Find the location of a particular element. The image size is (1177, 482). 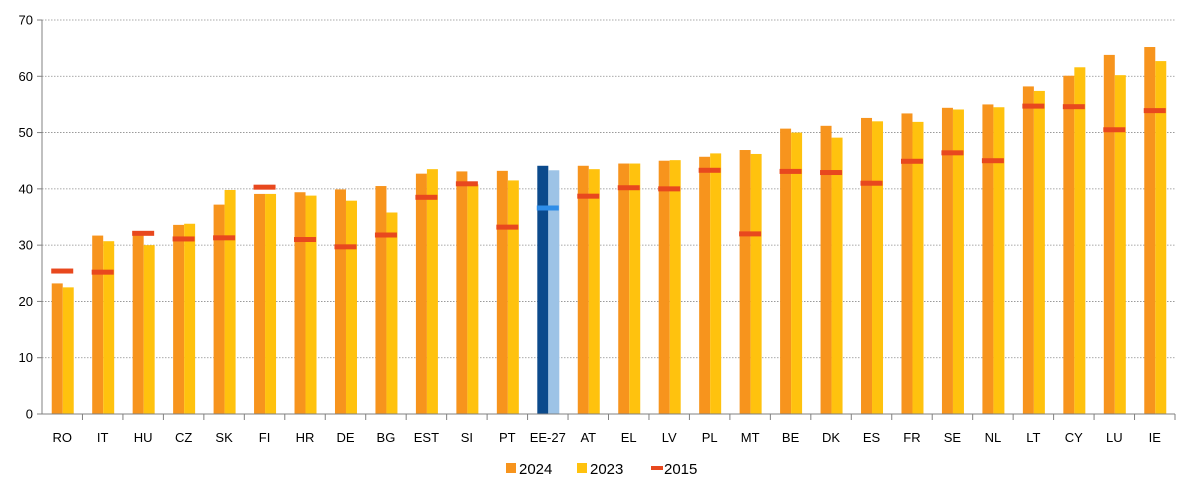

x-tick-label: EE-27 is located at coordinates (548, 437).